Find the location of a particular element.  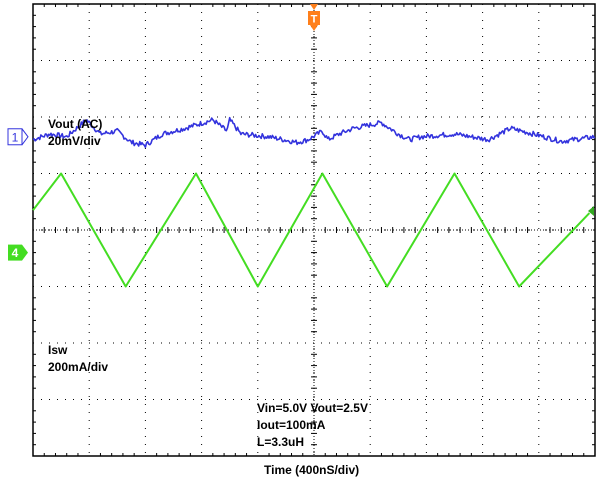

channel-4-marker: 4 is located at coordinates (18, 252).